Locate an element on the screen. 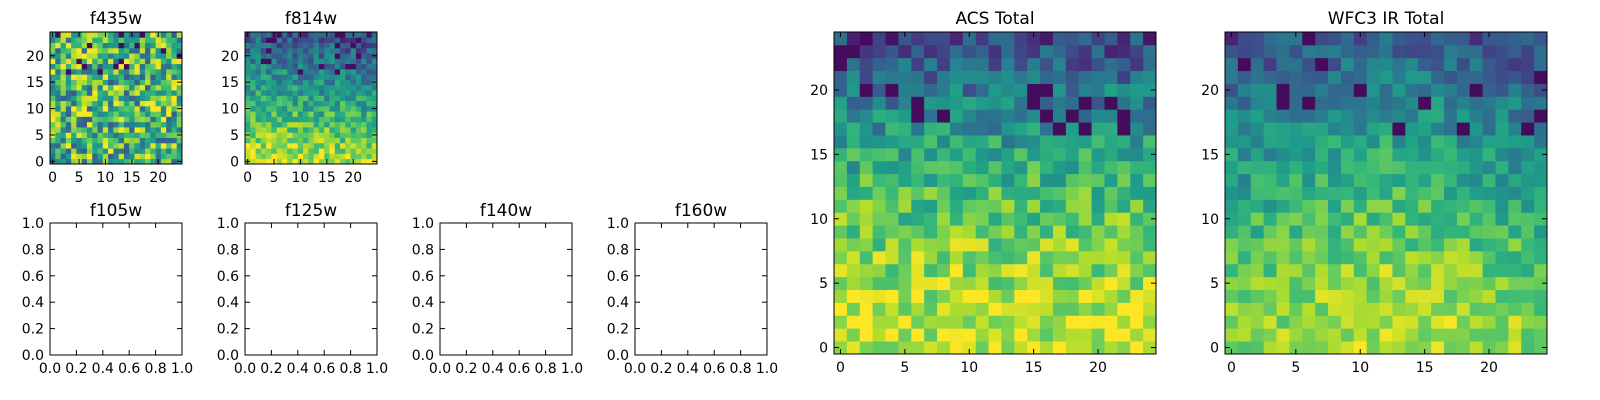  x-tick-label: 0.6 is located at coordinates (714, 369).